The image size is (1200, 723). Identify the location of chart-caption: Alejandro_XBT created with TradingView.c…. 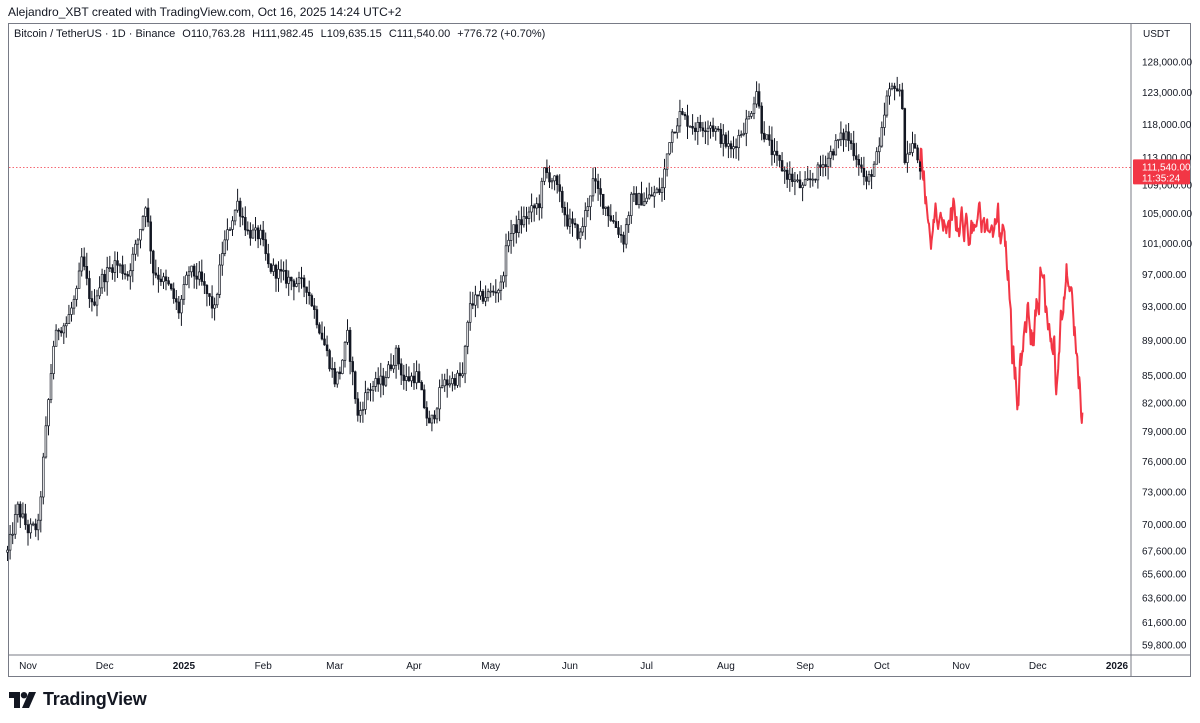
(205, 12).